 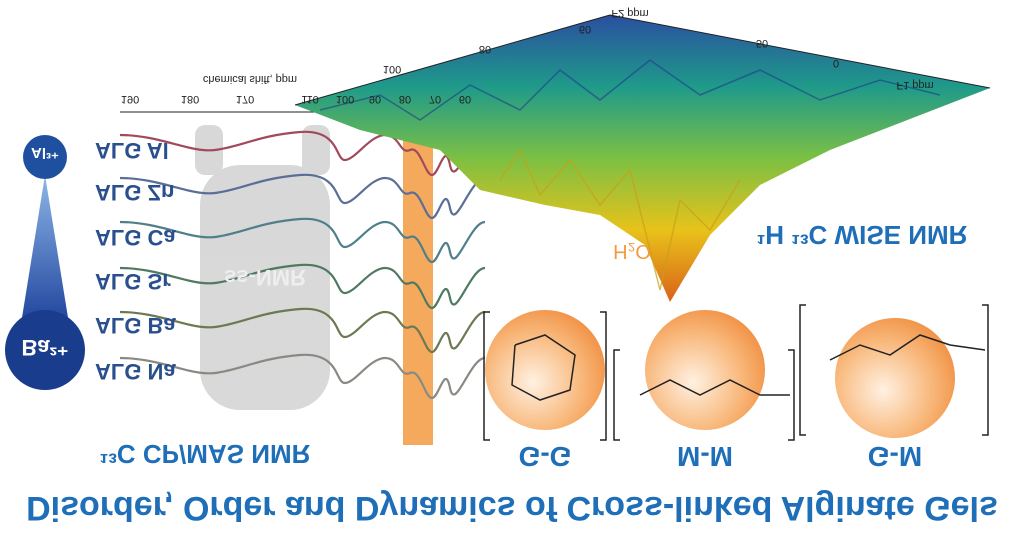 What do you see at coordinates (135, 237) in the screenshot?
I see `sample-label: ALG Ca` at bounding box center [135, 237].